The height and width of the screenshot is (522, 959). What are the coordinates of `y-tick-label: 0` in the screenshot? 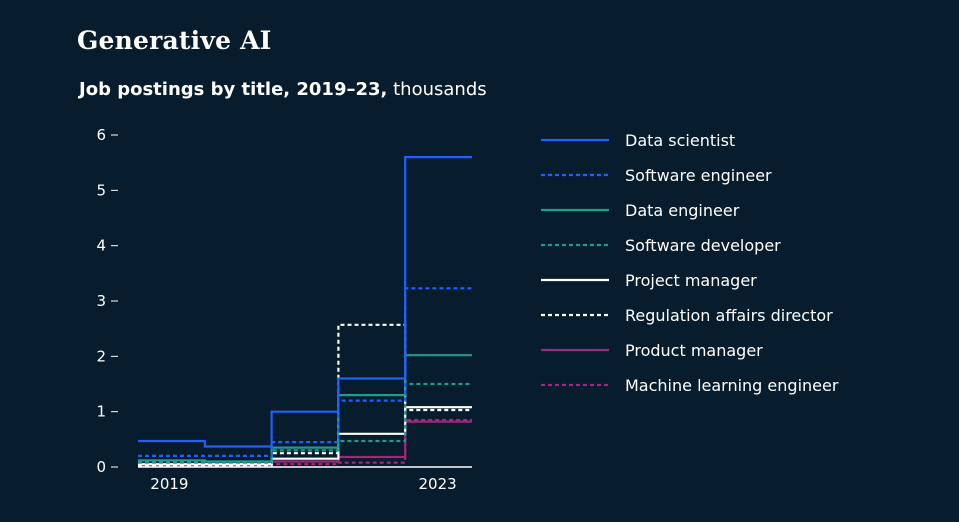 It's located at (101, 467).